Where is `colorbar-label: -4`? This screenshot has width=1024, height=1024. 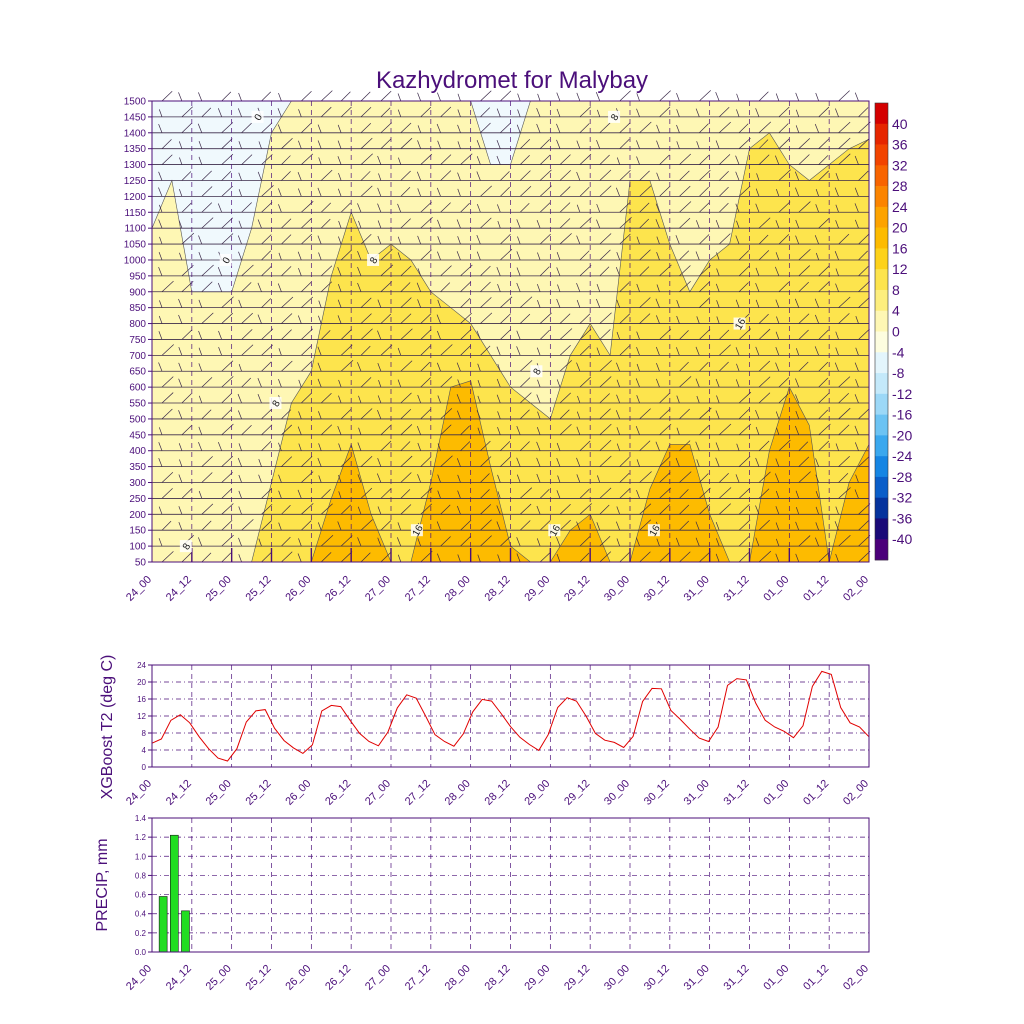 colorbar-label: -4 is located at coordinates (898, 352).